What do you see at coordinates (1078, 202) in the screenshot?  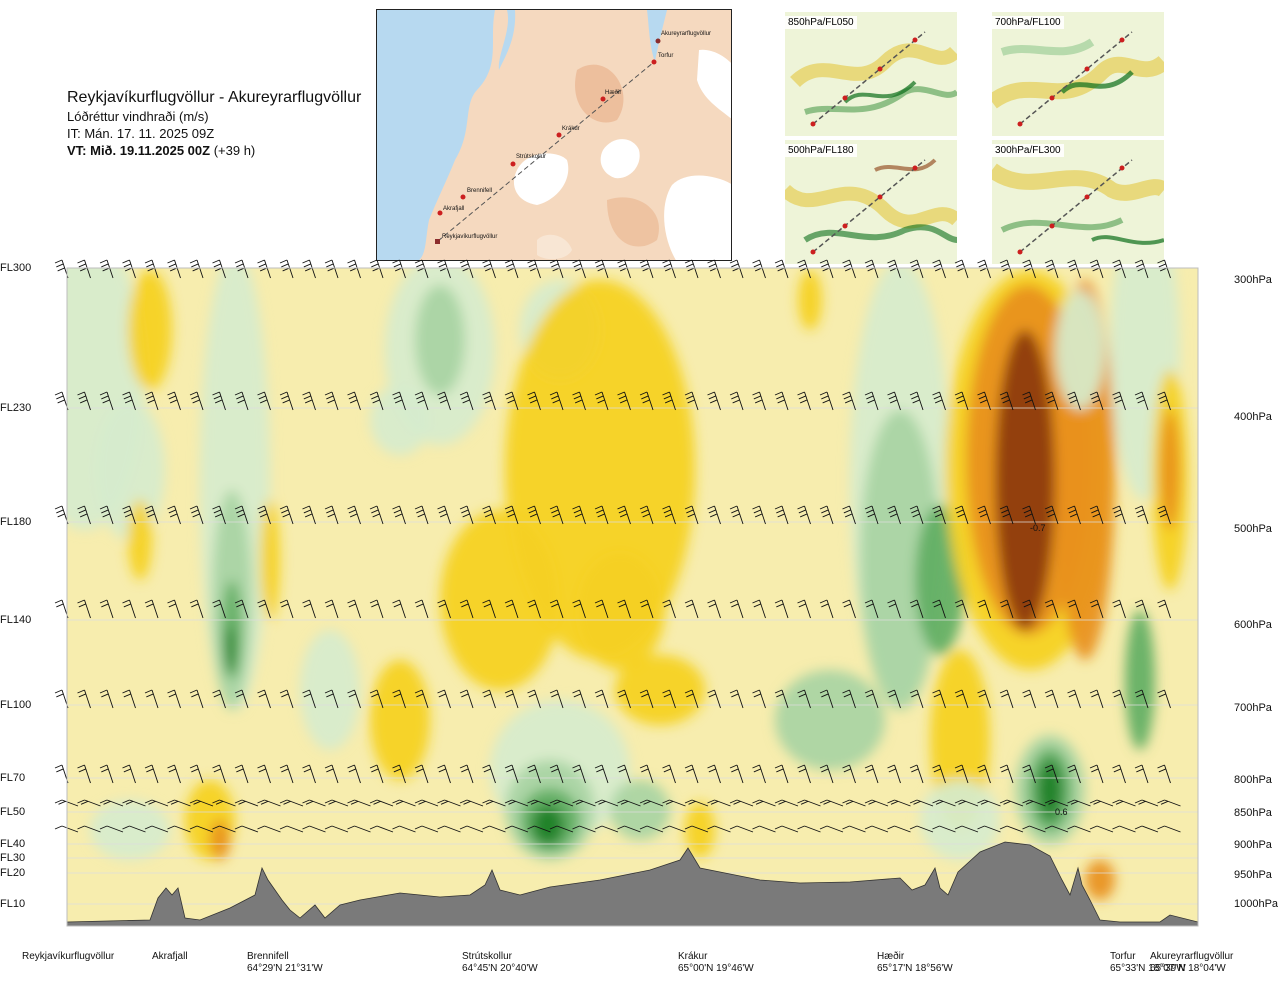 I see `thumbnail-300hpa: 300hPa/FL300` at bounding box center [1078, 202].